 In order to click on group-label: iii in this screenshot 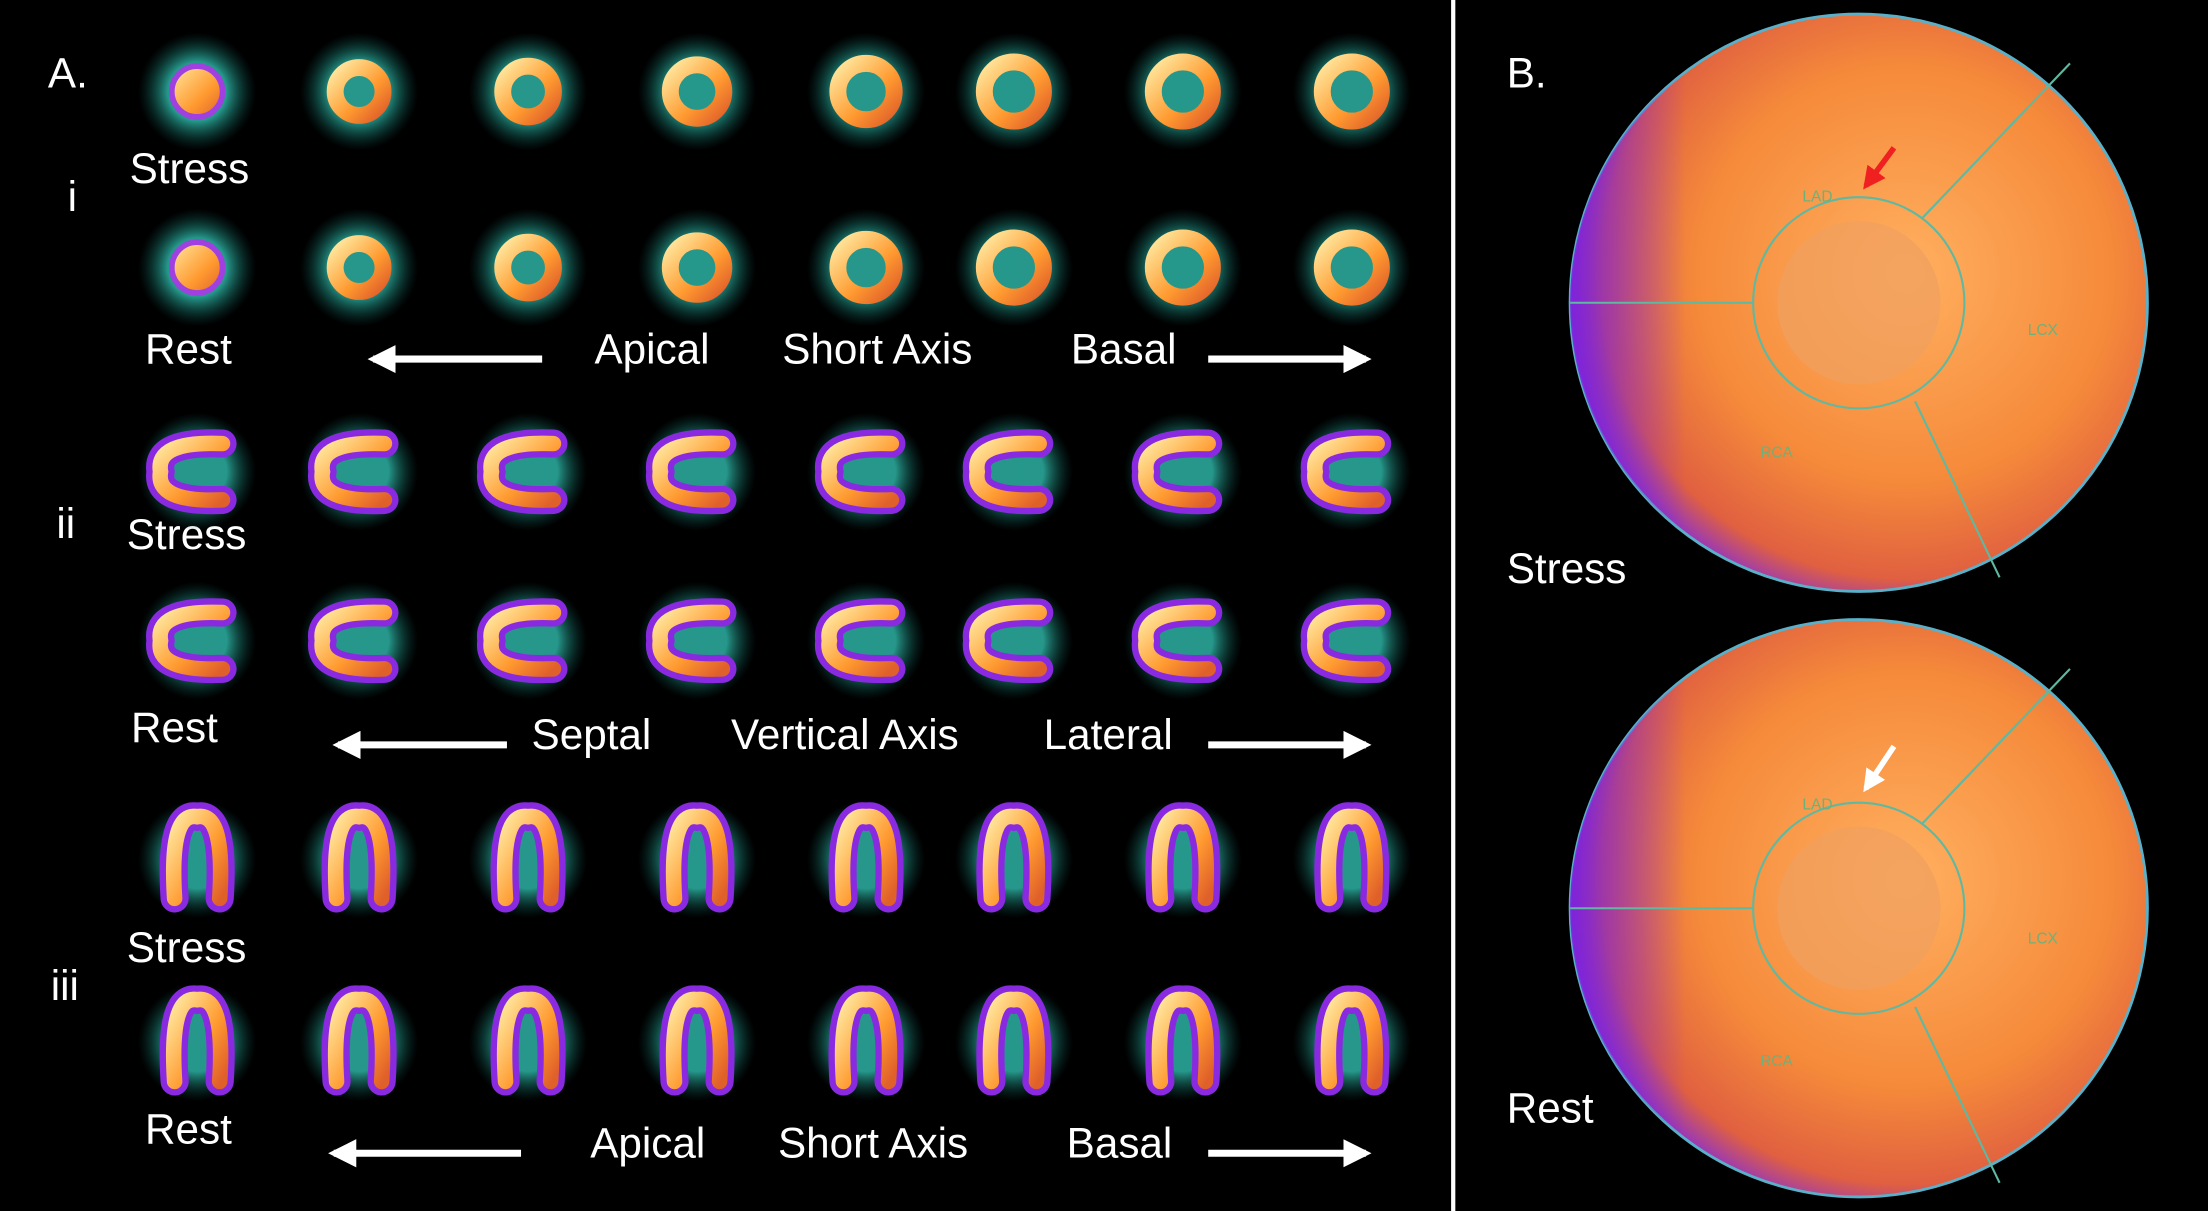, I will do `click(65, 985)`.